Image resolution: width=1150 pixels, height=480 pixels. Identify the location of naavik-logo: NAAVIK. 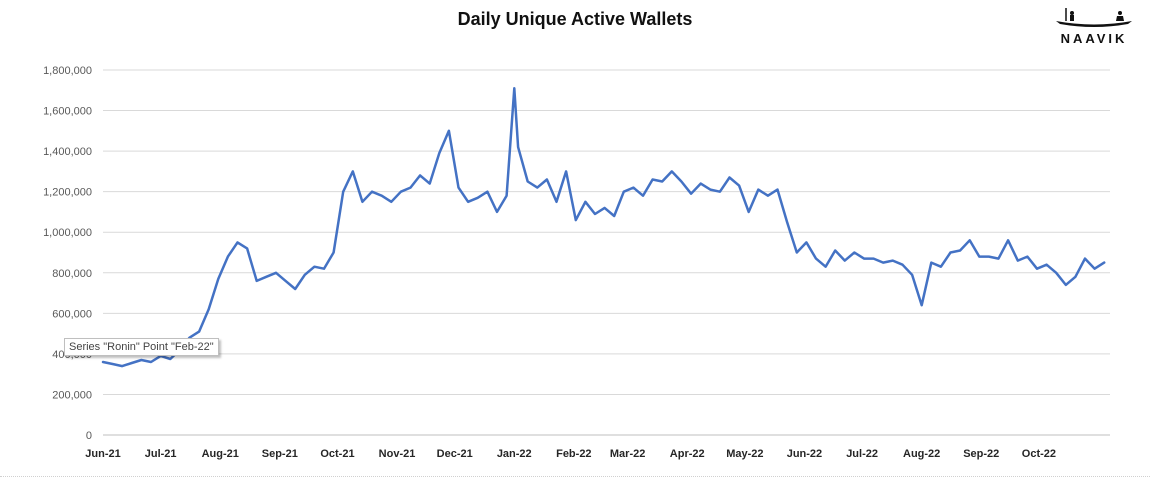
(1094, 25).